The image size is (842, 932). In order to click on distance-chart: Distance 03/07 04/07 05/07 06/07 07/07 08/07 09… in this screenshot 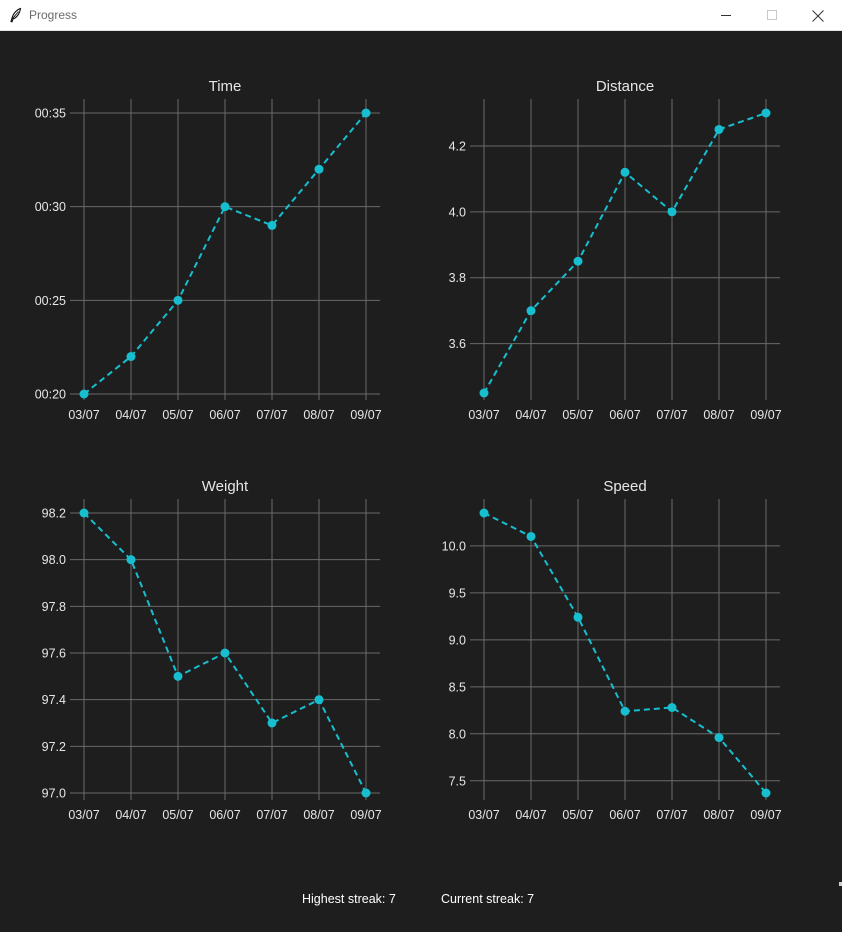, I will do `click(615, 250)`.